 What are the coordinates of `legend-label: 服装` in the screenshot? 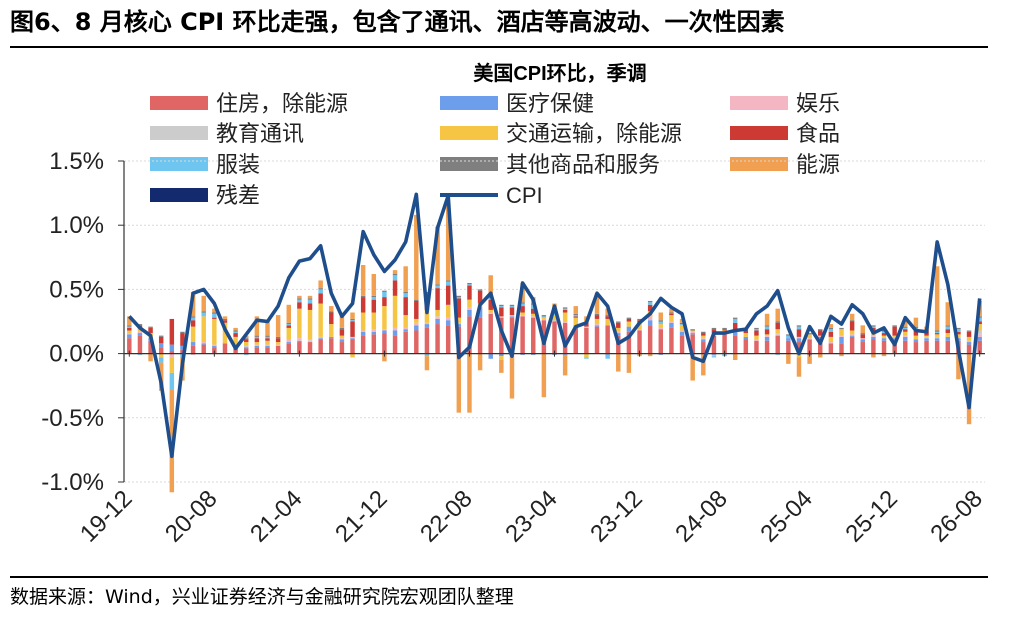 It's located at (238, 164).